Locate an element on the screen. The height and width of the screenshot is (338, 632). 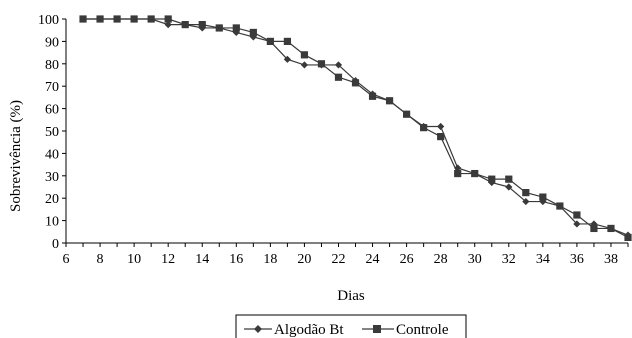
y-tick-label: 30 is located at coordinates (52, 177).